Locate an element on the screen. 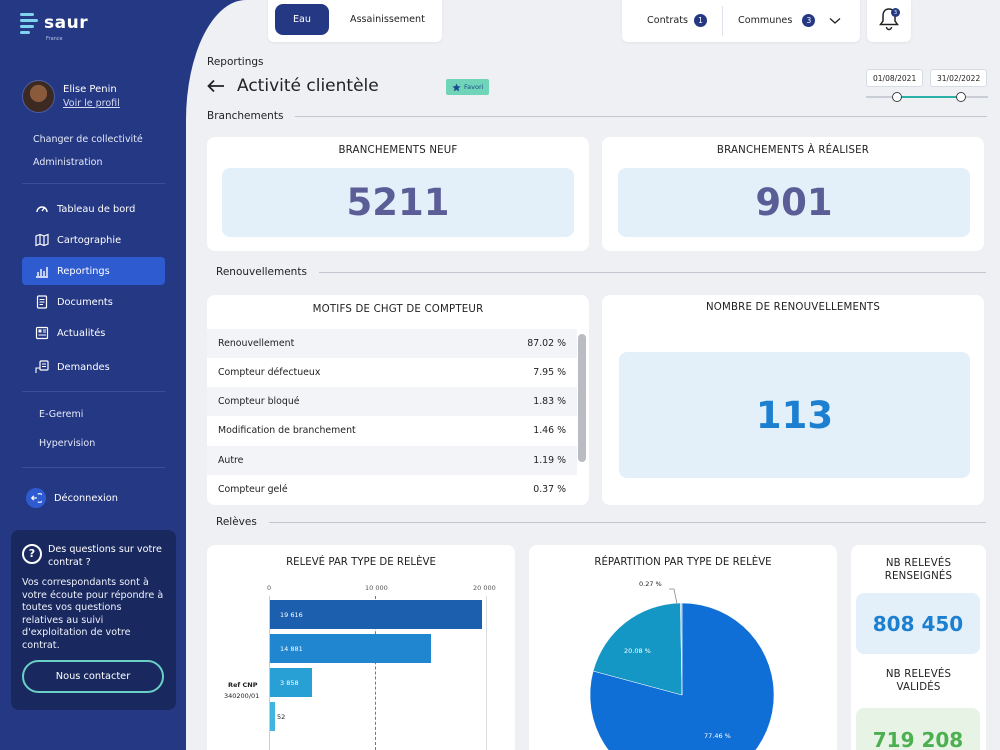  pie-label: 77.46 % is located at coordinates (717, 736).